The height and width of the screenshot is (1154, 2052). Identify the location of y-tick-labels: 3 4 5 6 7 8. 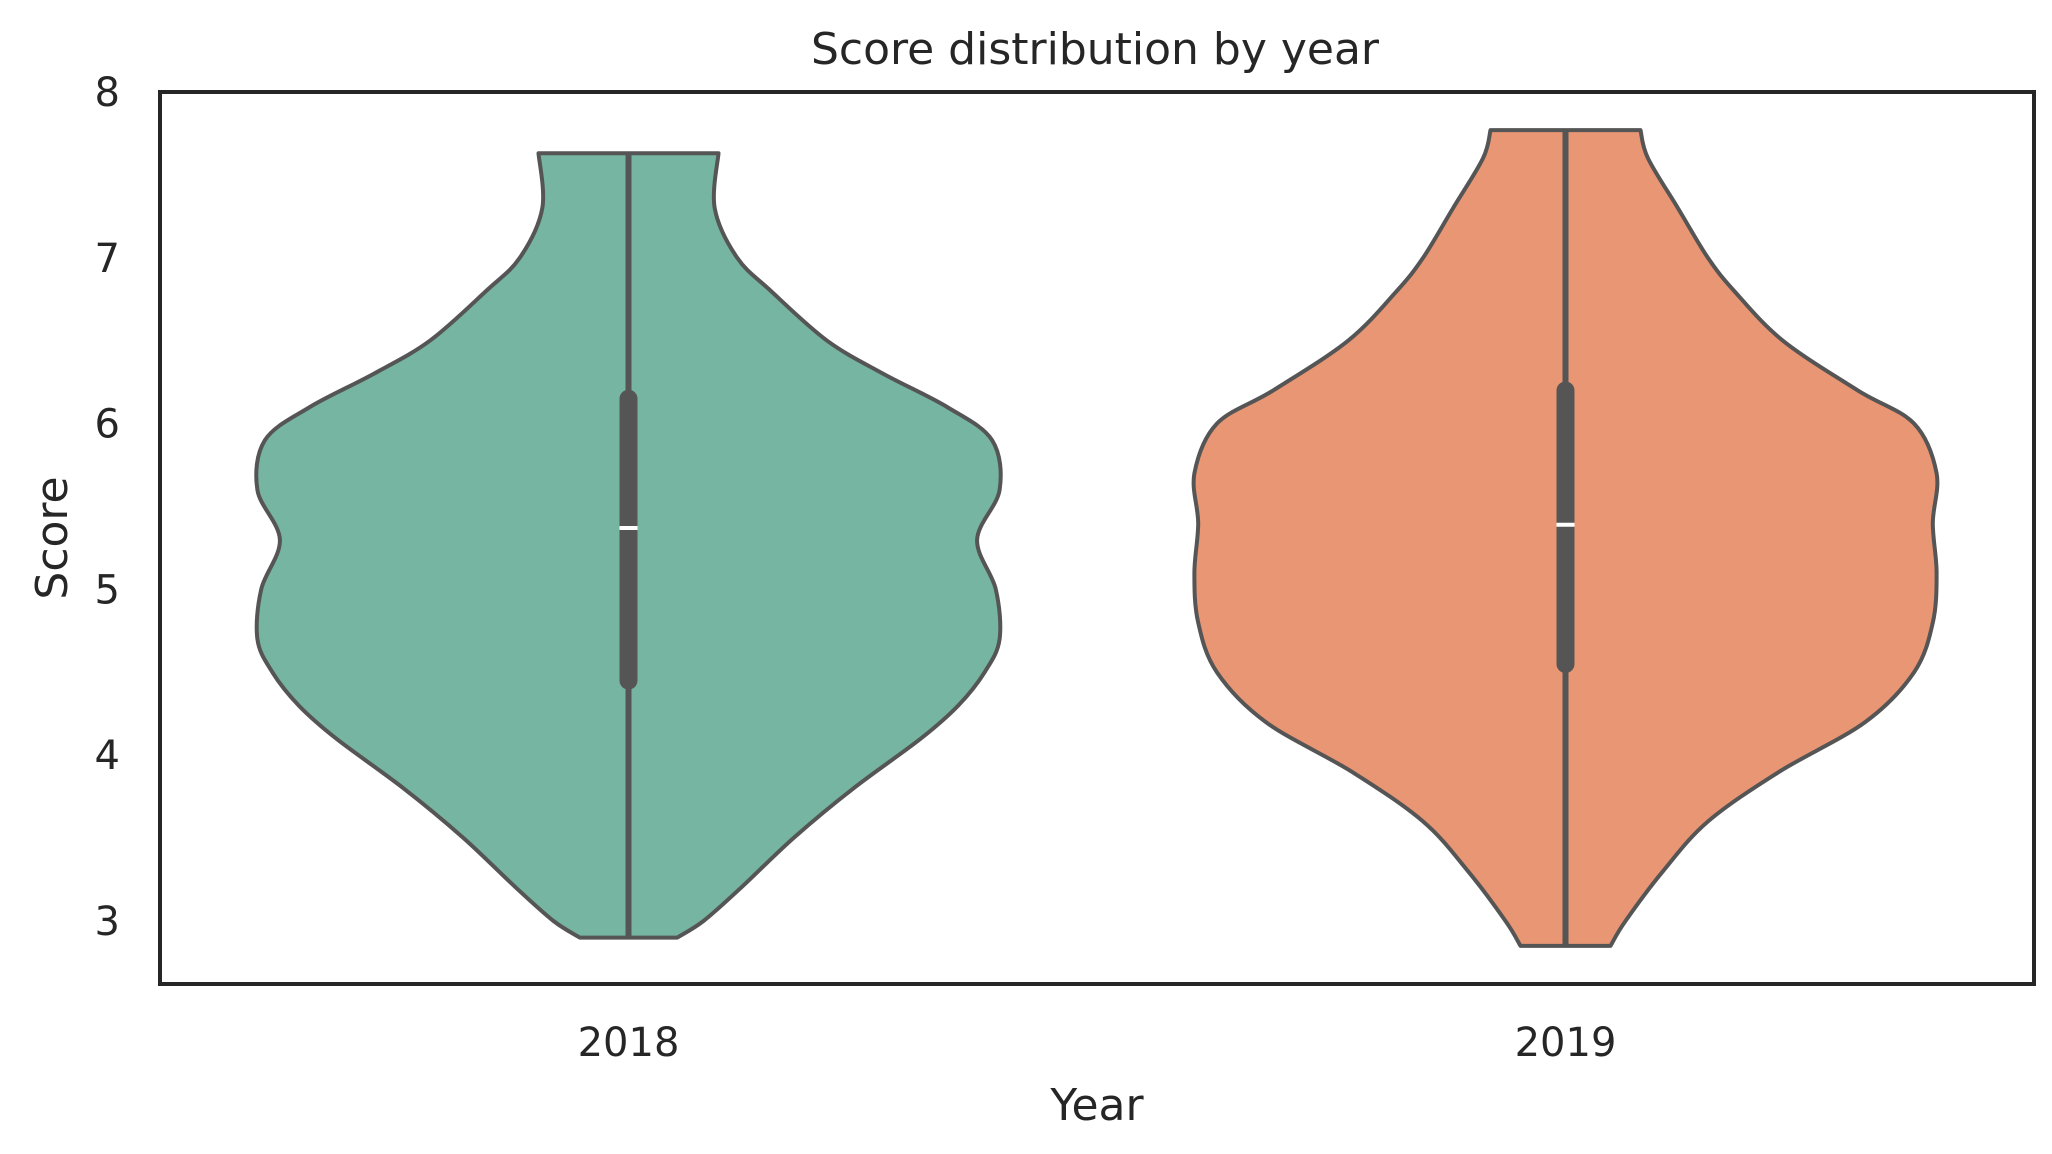
(107, 507).